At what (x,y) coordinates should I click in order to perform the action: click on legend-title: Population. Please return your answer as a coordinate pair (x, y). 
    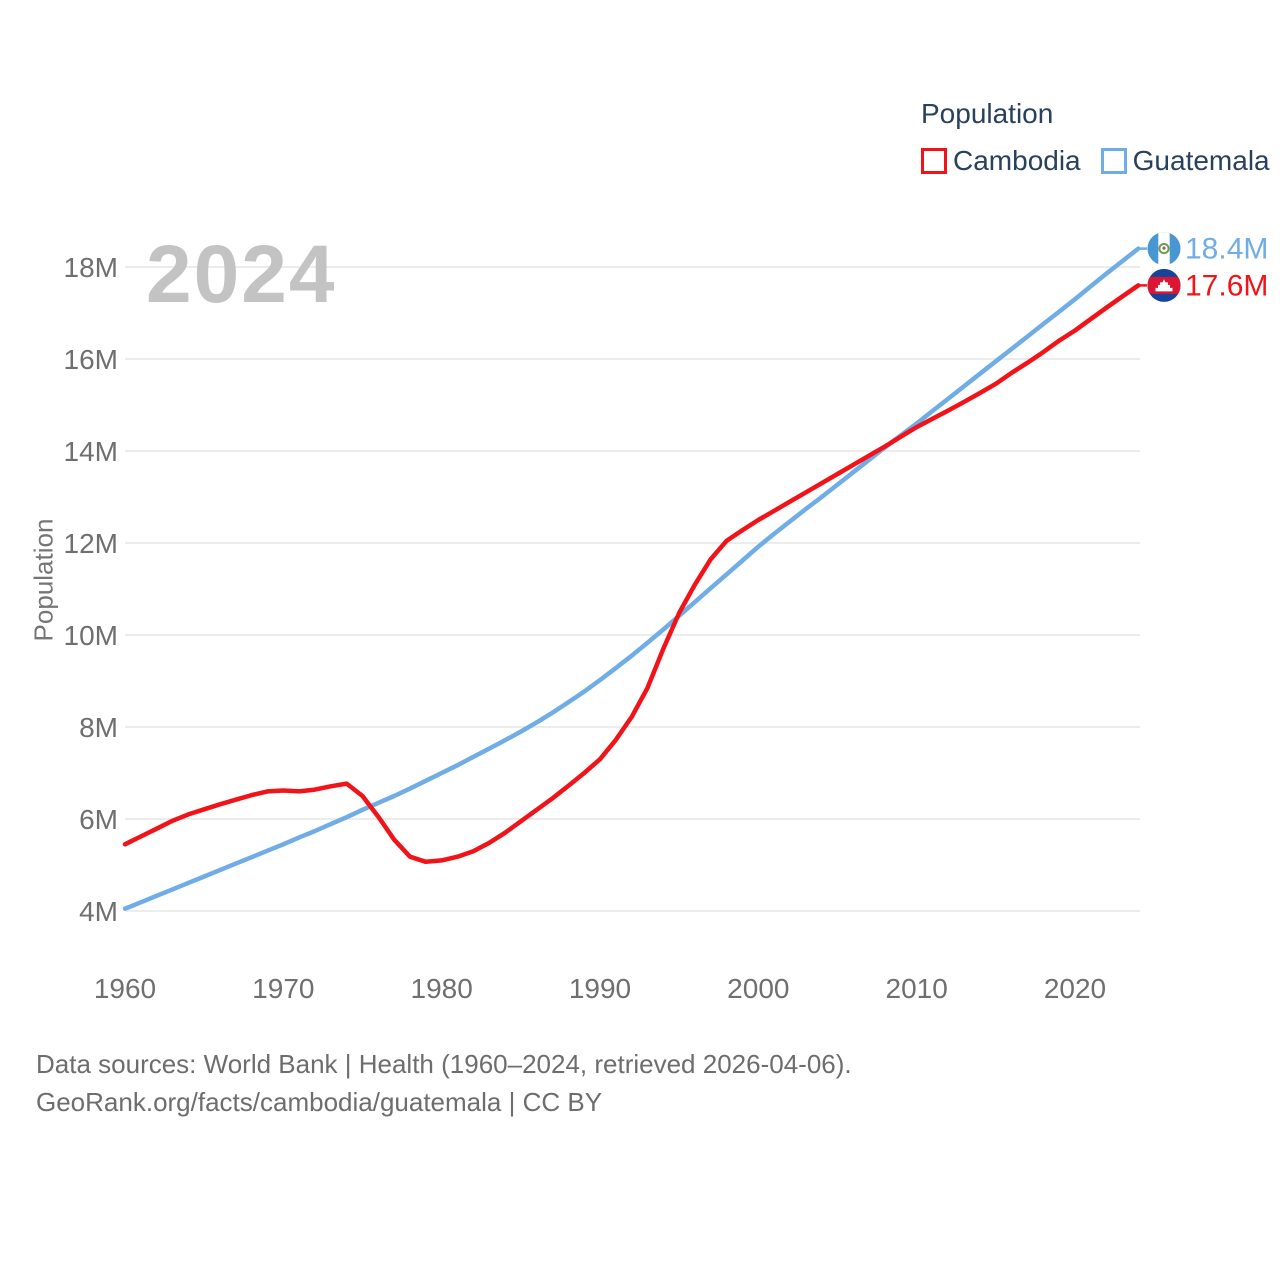
    Looking at the image, I should click on (987, 113).